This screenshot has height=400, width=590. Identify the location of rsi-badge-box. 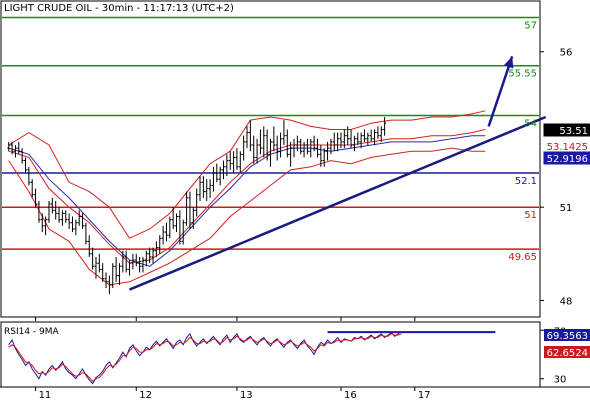
(567, 352).